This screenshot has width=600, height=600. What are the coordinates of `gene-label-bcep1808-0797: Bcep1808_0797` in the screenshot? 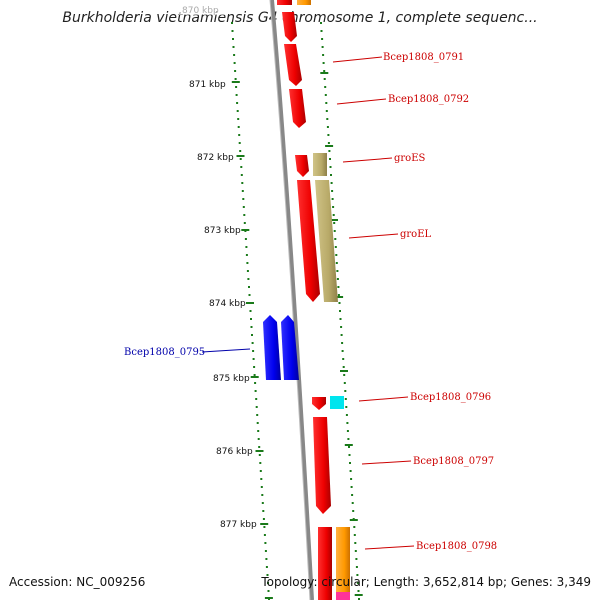 It's located at (453, 461).